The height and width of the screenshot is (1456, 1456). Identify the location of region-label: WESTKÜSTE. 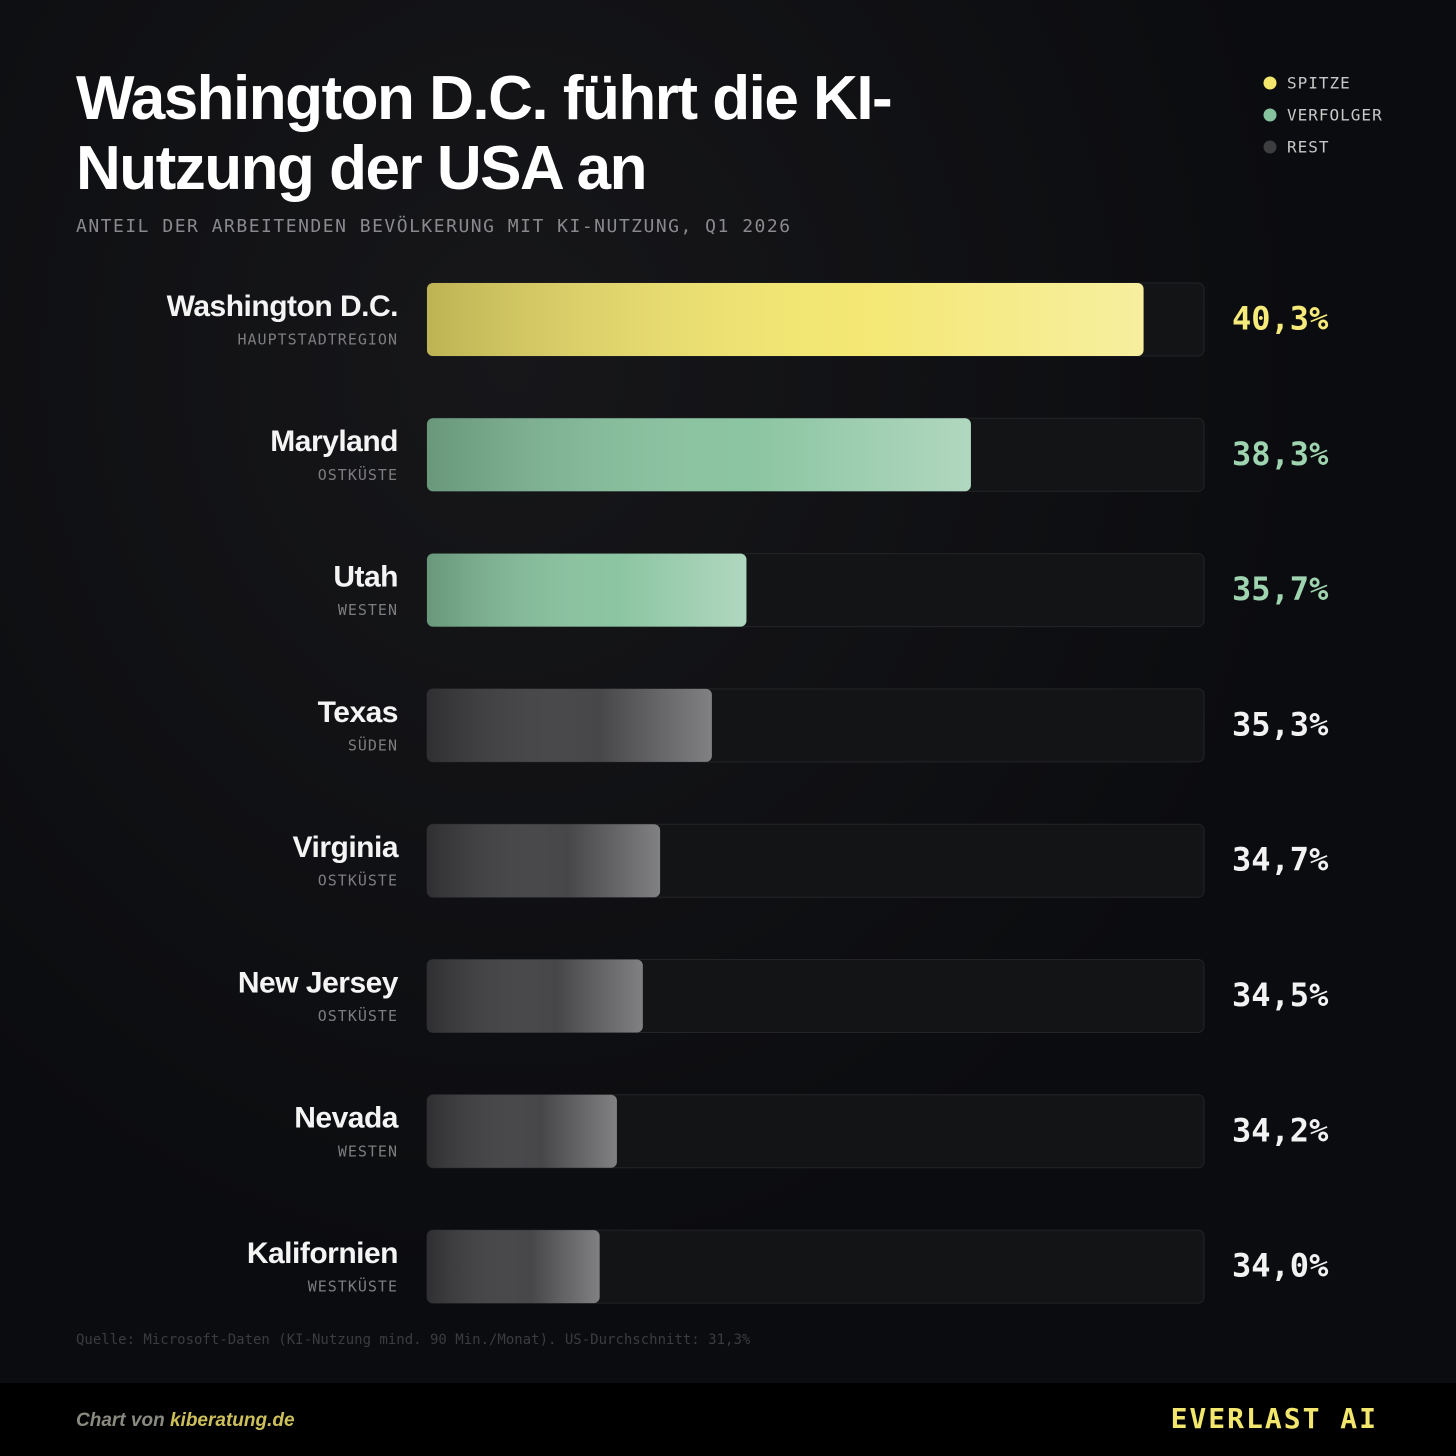
(353, 1286).